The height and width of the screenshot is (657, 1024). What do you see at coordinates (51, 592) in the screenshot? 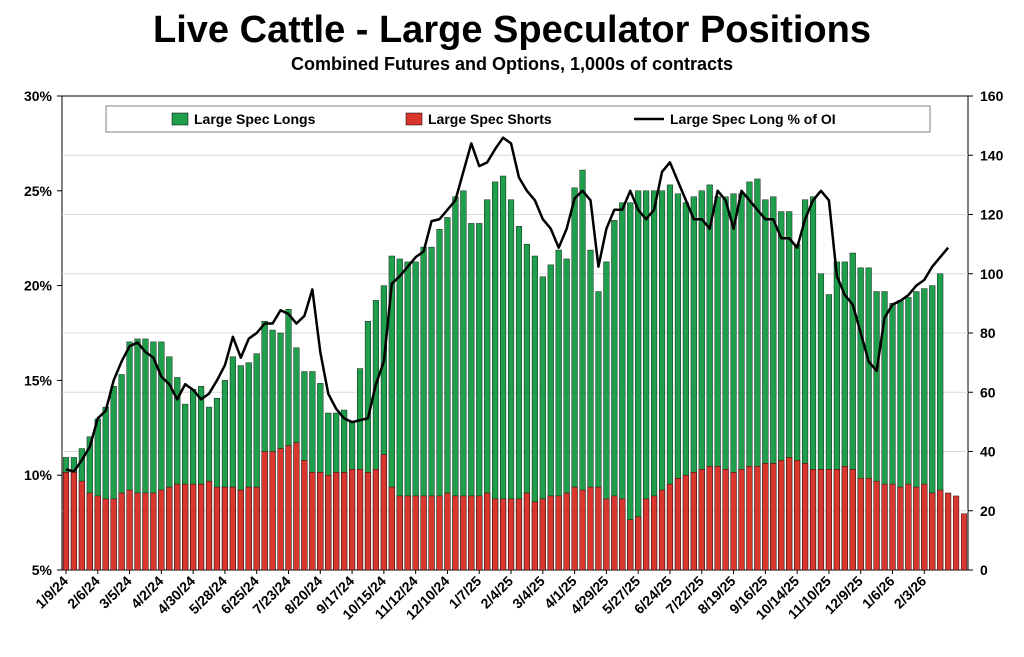
I see `x-tick-label: 1/9/24` at bounding box center [51, 592].